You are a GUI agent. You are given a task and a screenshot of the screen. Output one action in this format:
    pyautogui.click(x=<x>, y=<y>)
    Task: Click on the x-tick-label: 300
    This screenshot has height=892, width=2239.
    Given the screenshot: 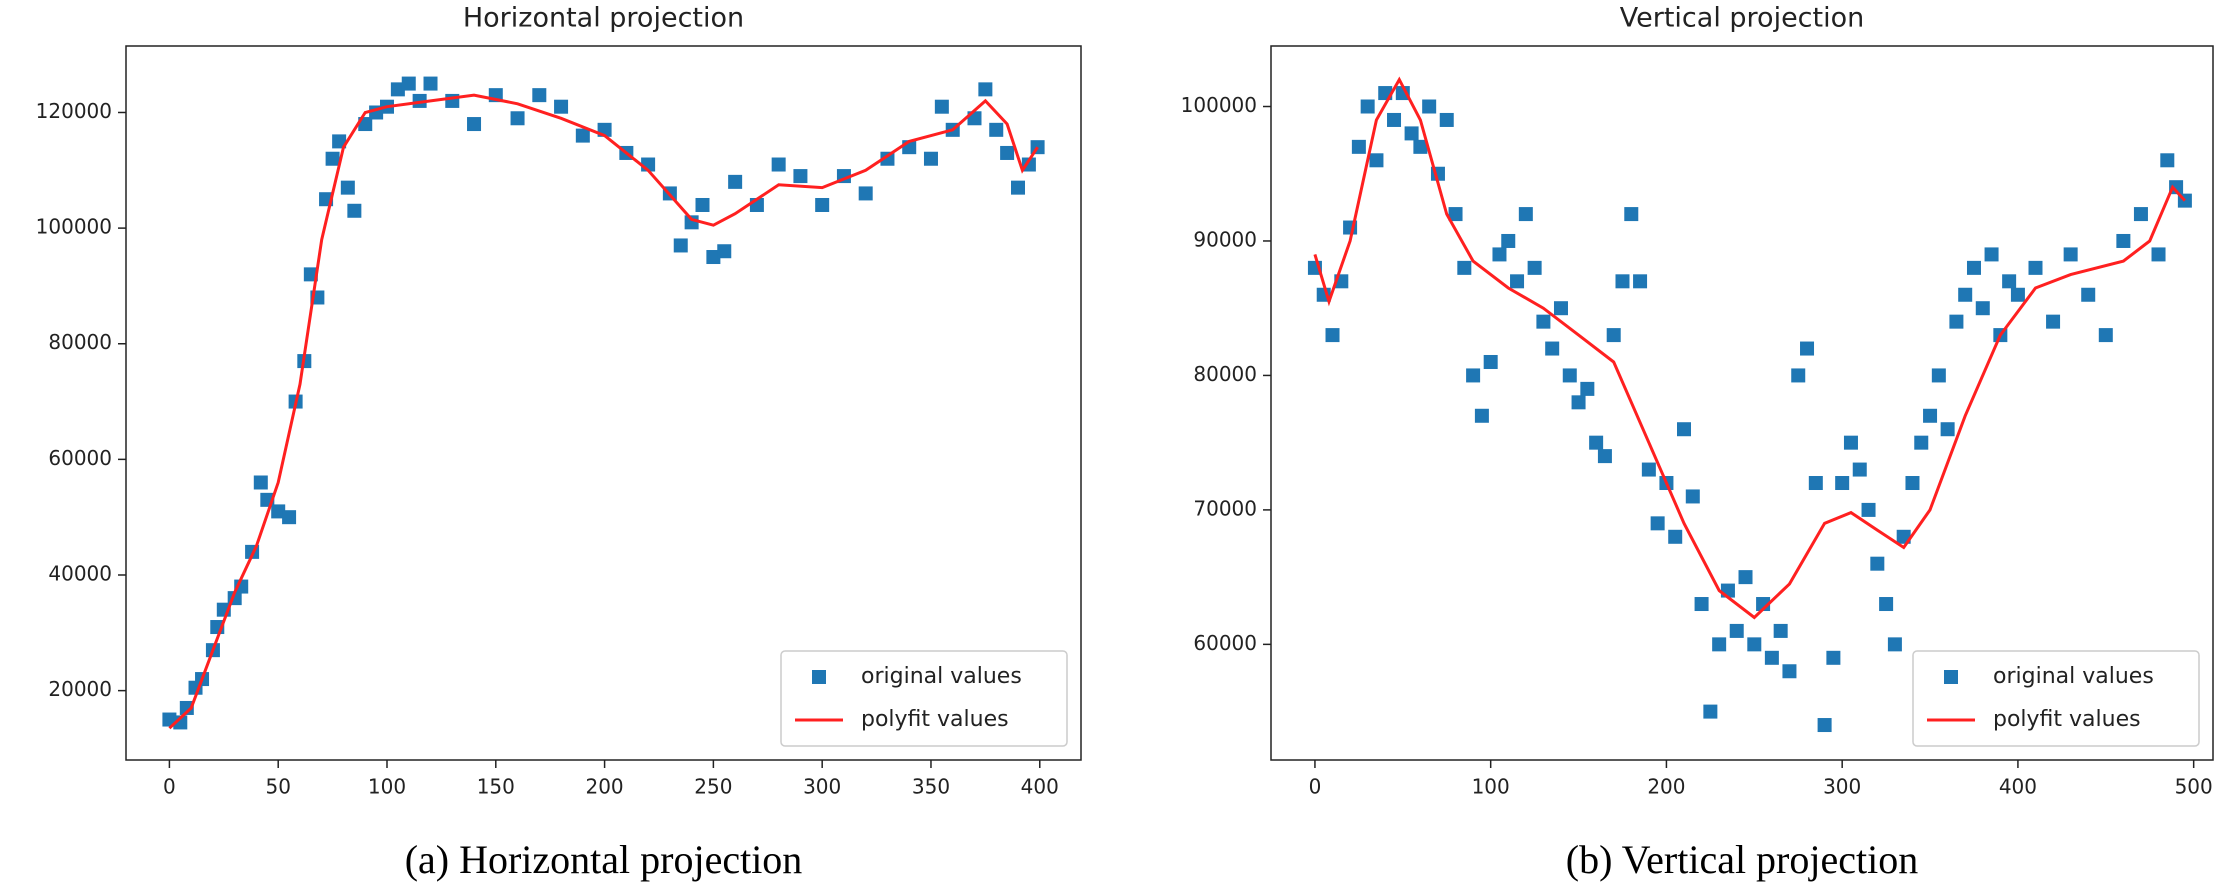 What is the action you would take?
    pyautogui.click(x=1842, y=787)
    